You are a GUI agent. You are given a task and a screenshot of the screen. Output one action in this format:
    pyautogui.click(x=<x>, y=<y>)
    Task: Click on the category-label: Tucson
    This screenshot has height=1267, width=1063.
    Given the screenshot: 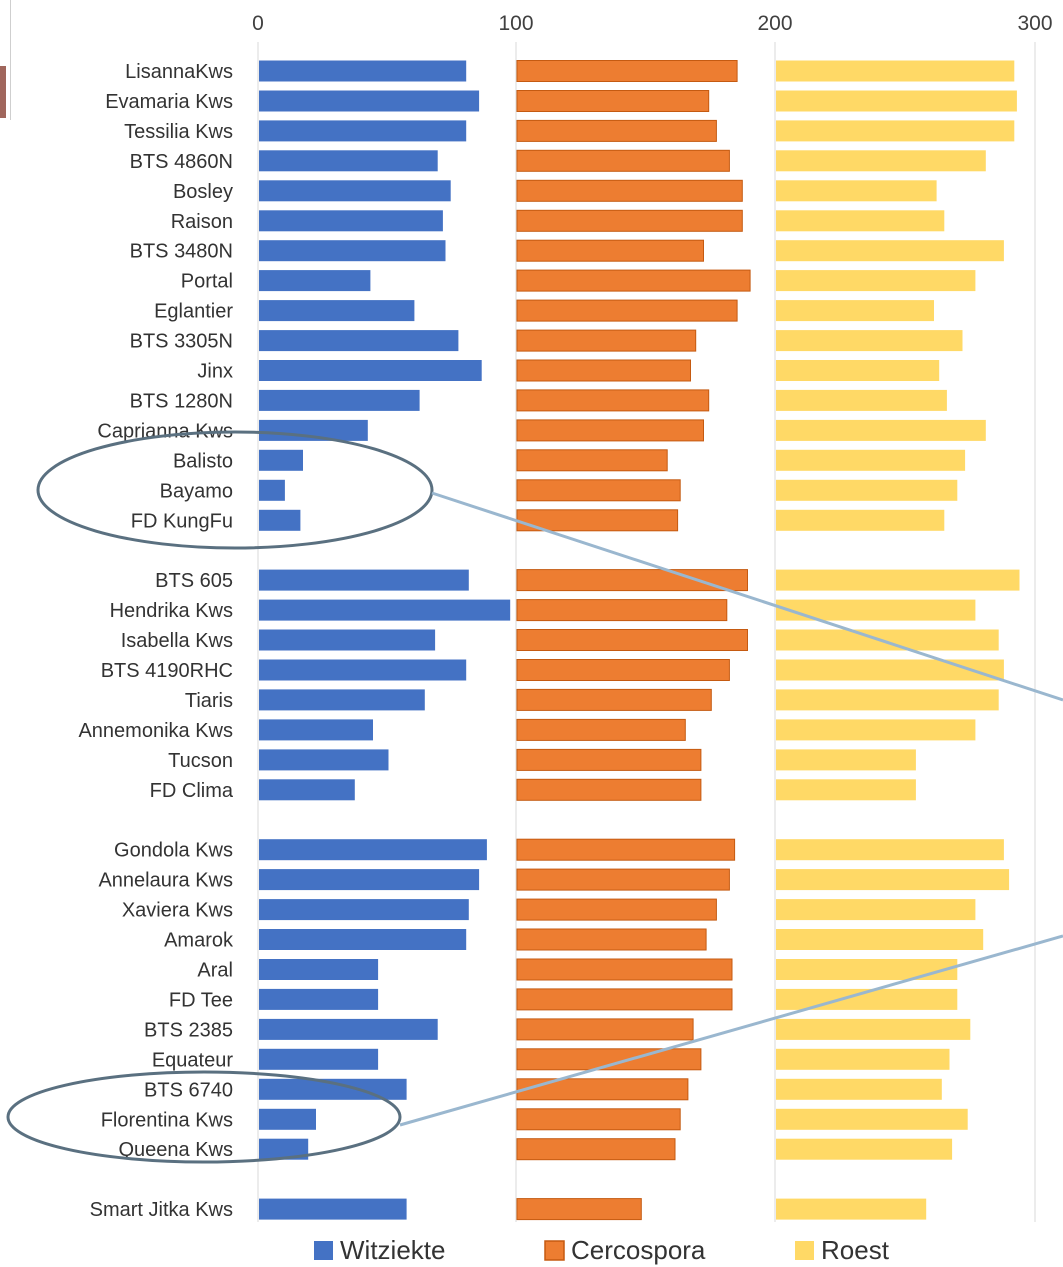 What is the action you would take?
    pyautogui.click(x=200, y=761)
    